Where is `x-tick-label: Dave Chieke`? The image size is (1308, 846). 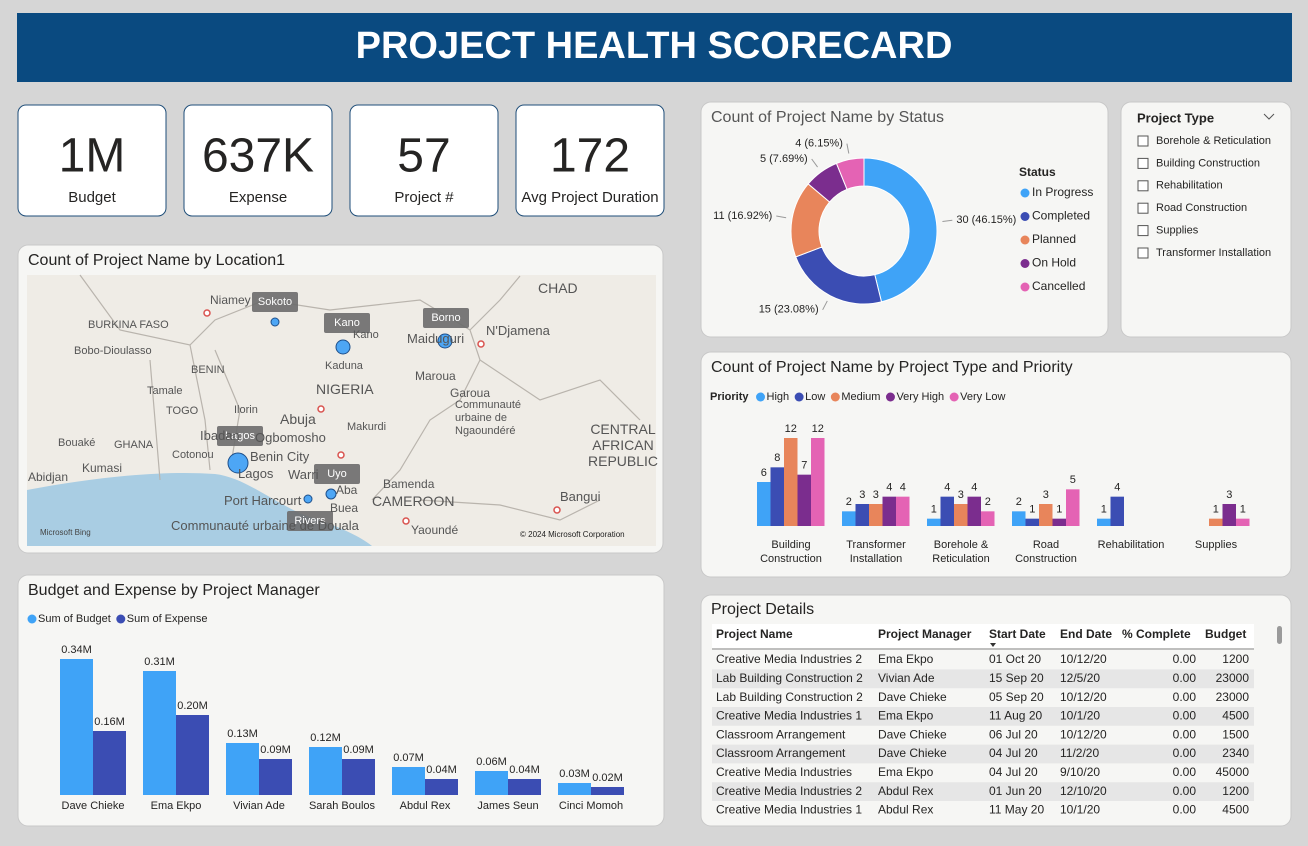 x-tick-label: Dave Chieke is located at coordinates (93, 806).